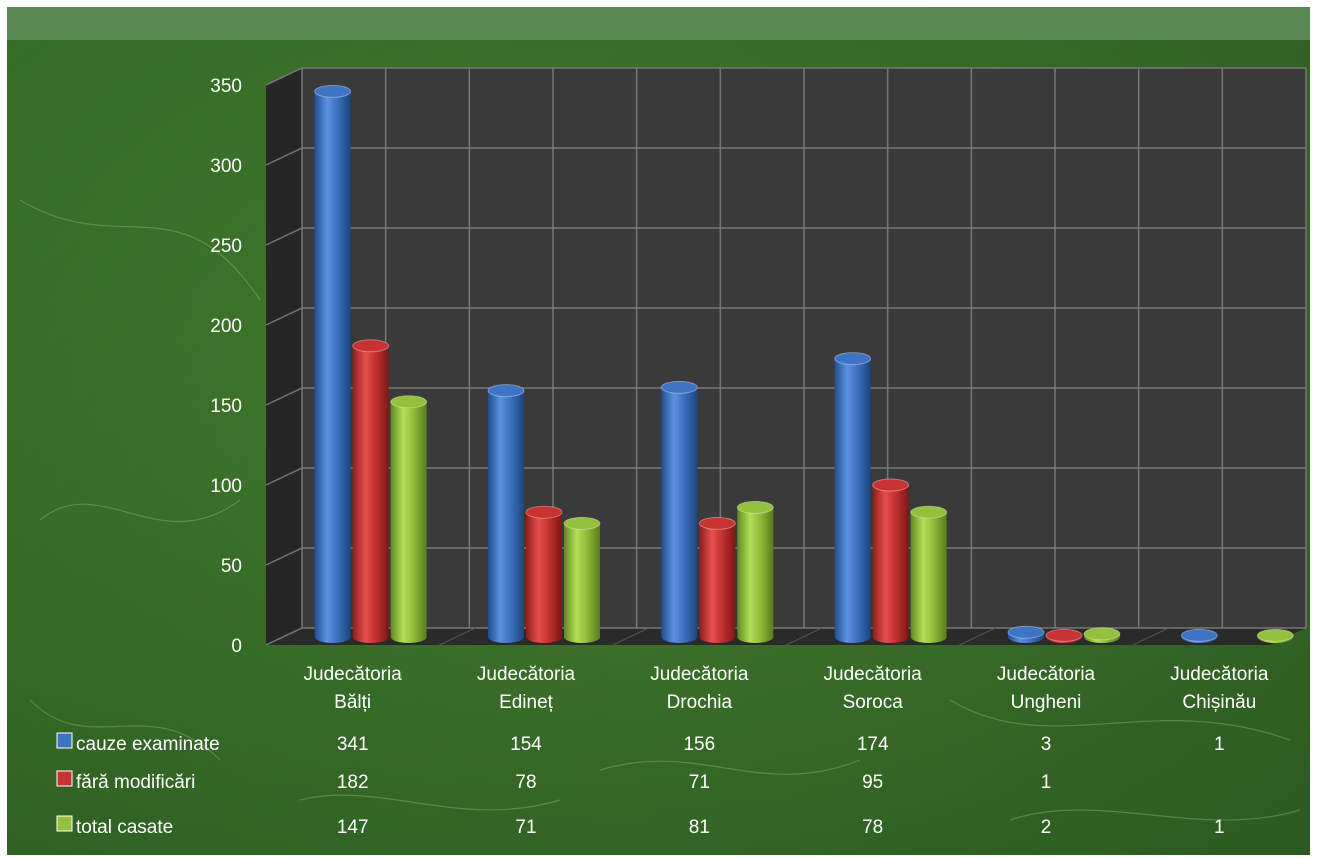 This screenshot has height=858, width=1317. I want to click on data-table-value: 341, so click(353, 744).